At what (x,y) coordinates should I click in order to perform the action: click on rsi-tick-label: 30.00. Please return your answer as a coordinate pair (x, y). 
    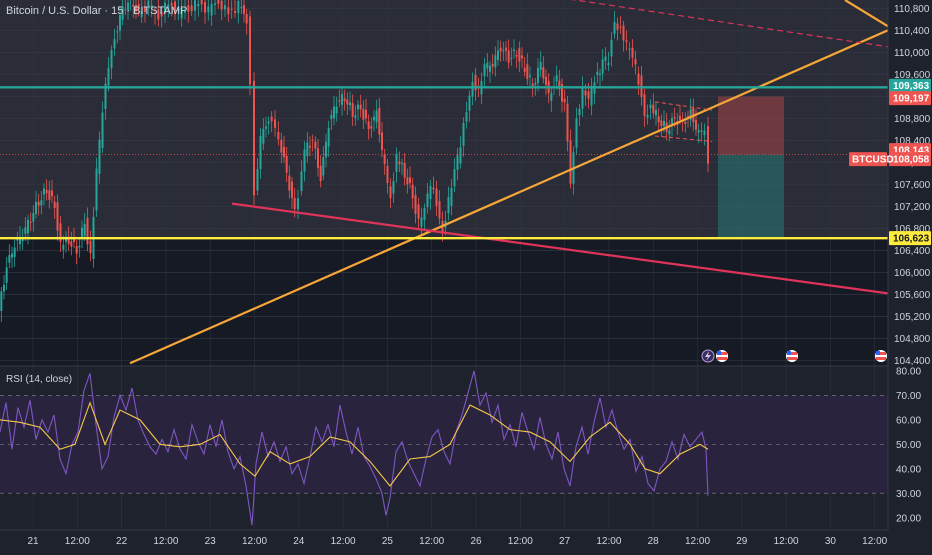
    Looking at the image, I should click on (908, 494).